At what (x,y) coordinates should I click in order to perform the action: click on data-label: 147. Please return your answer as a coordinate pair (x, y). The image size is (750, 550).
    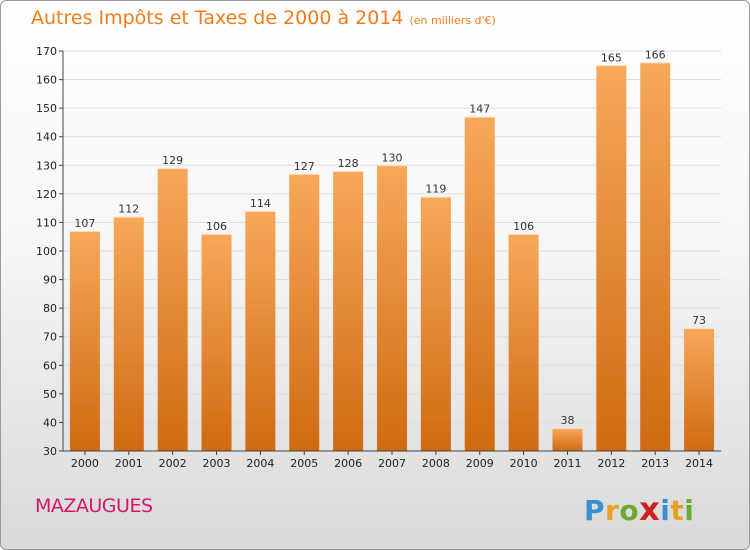
    Looking at the image, I should click on (479, 109).